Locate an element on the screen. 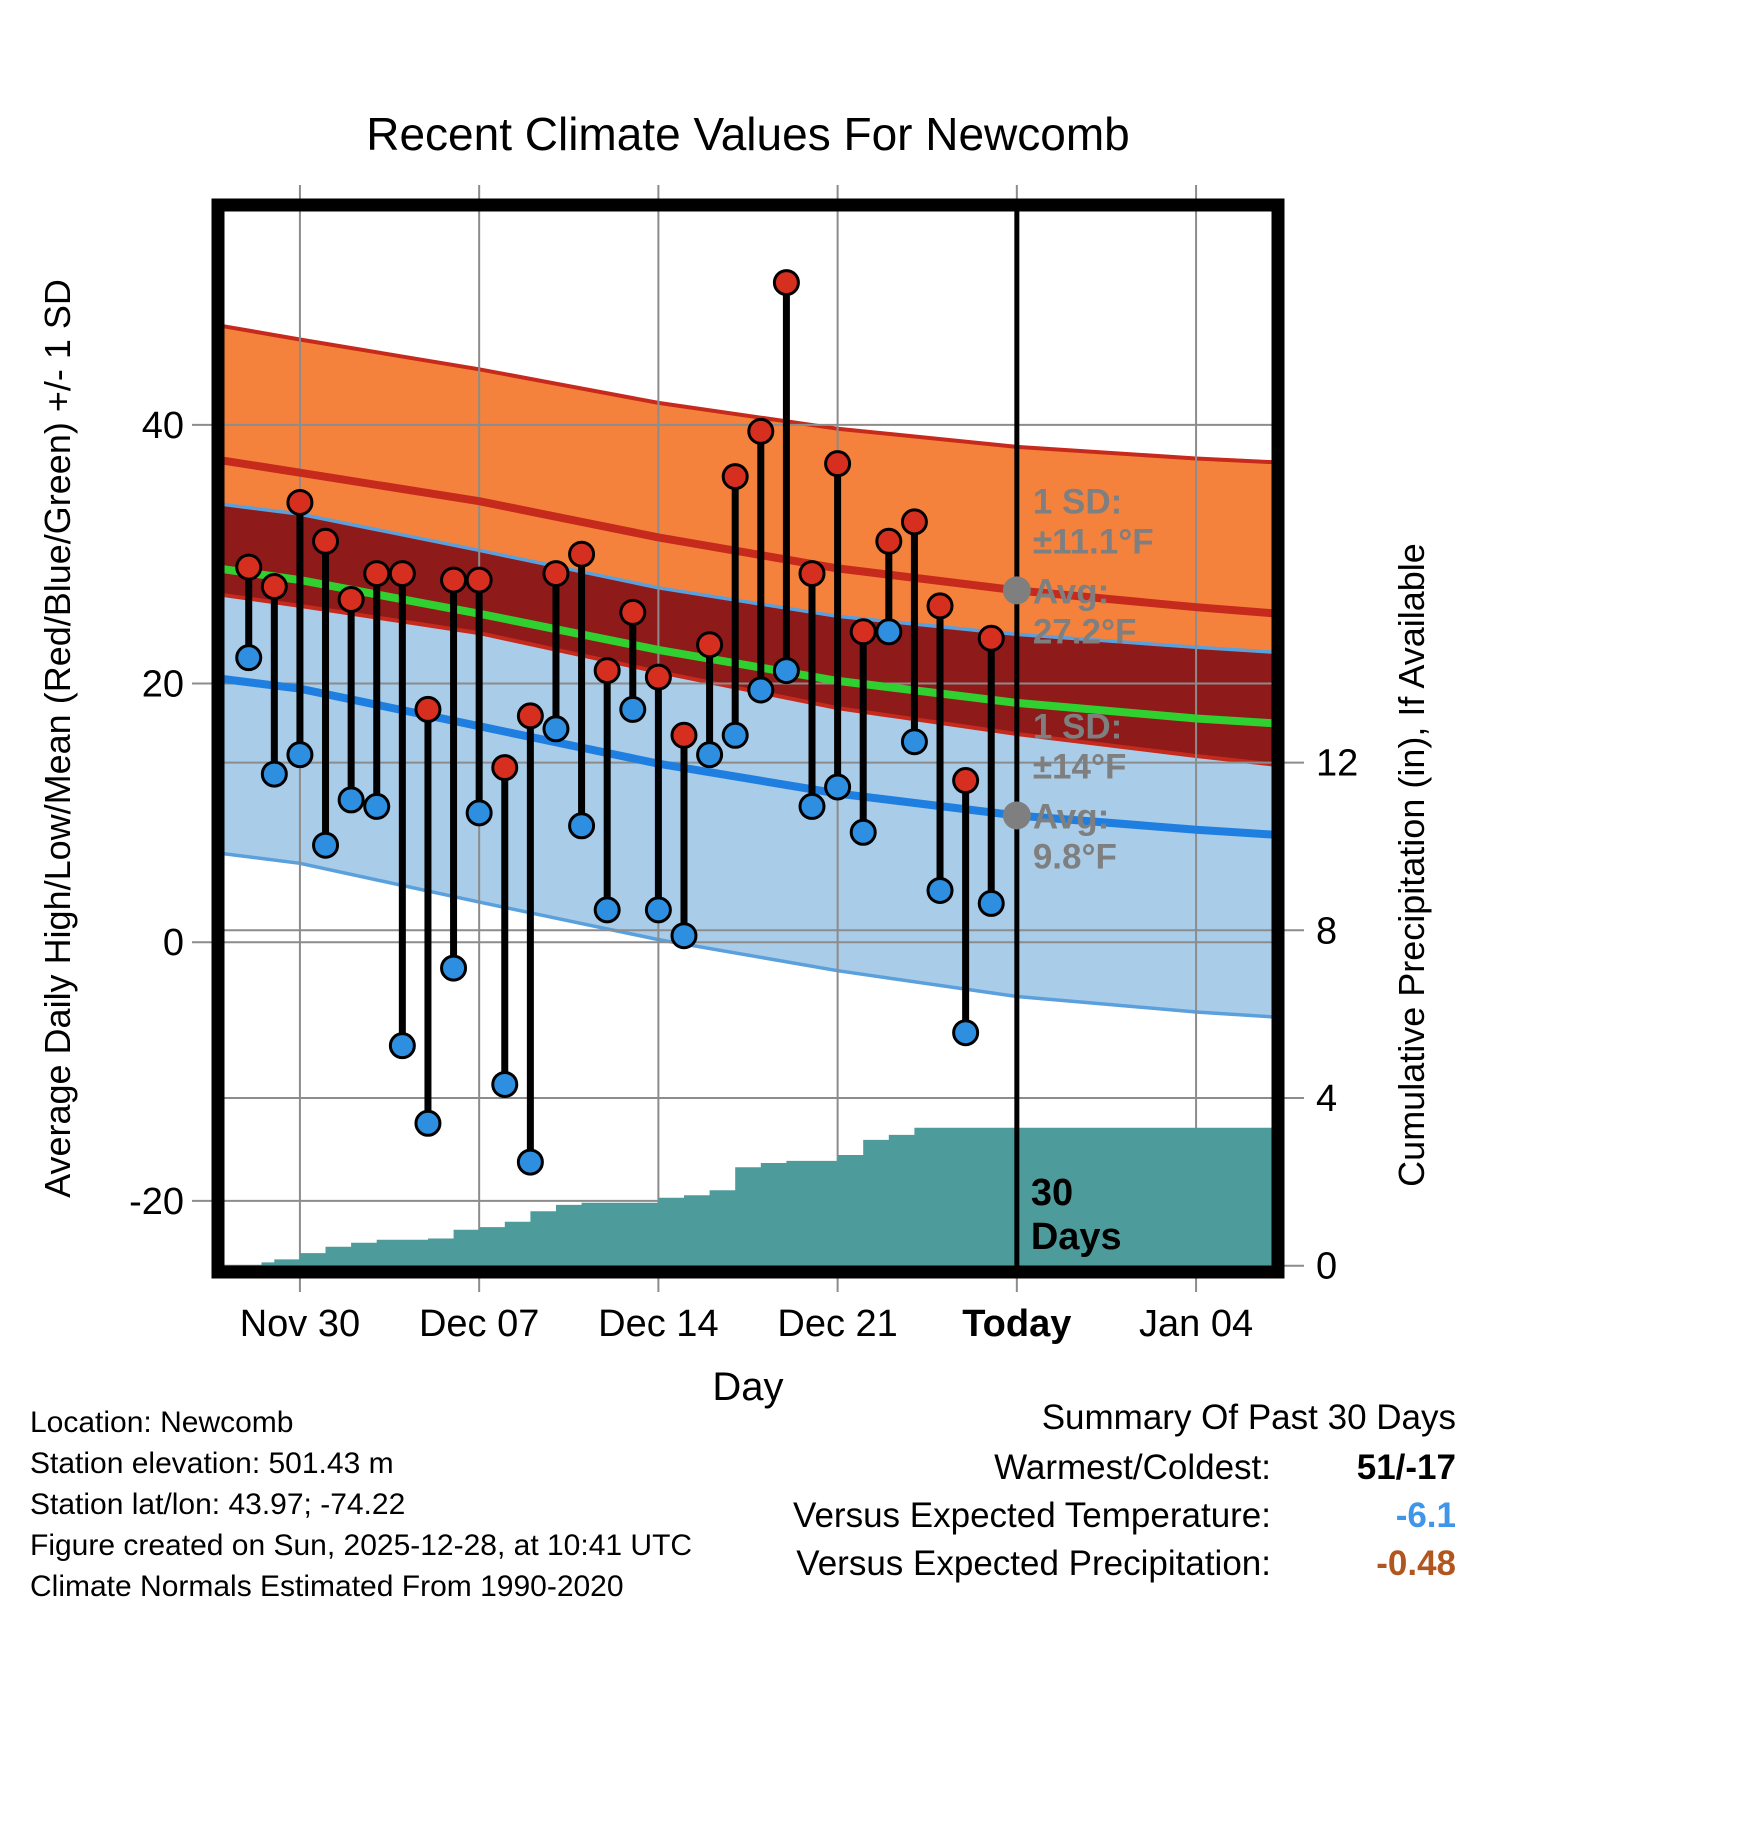 This screenshot has width=1748, height=1828. high-annotation-avg-value: 27.2°F is located at coordinates (1085, 631).